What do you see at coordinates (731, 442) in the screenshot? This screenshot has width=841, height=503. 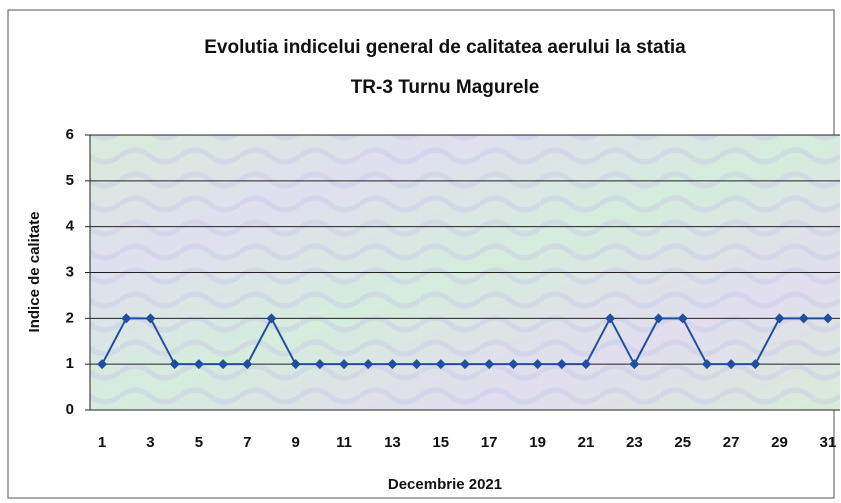 I see `x-tick-label: 27` at bounding box center [731, 442].